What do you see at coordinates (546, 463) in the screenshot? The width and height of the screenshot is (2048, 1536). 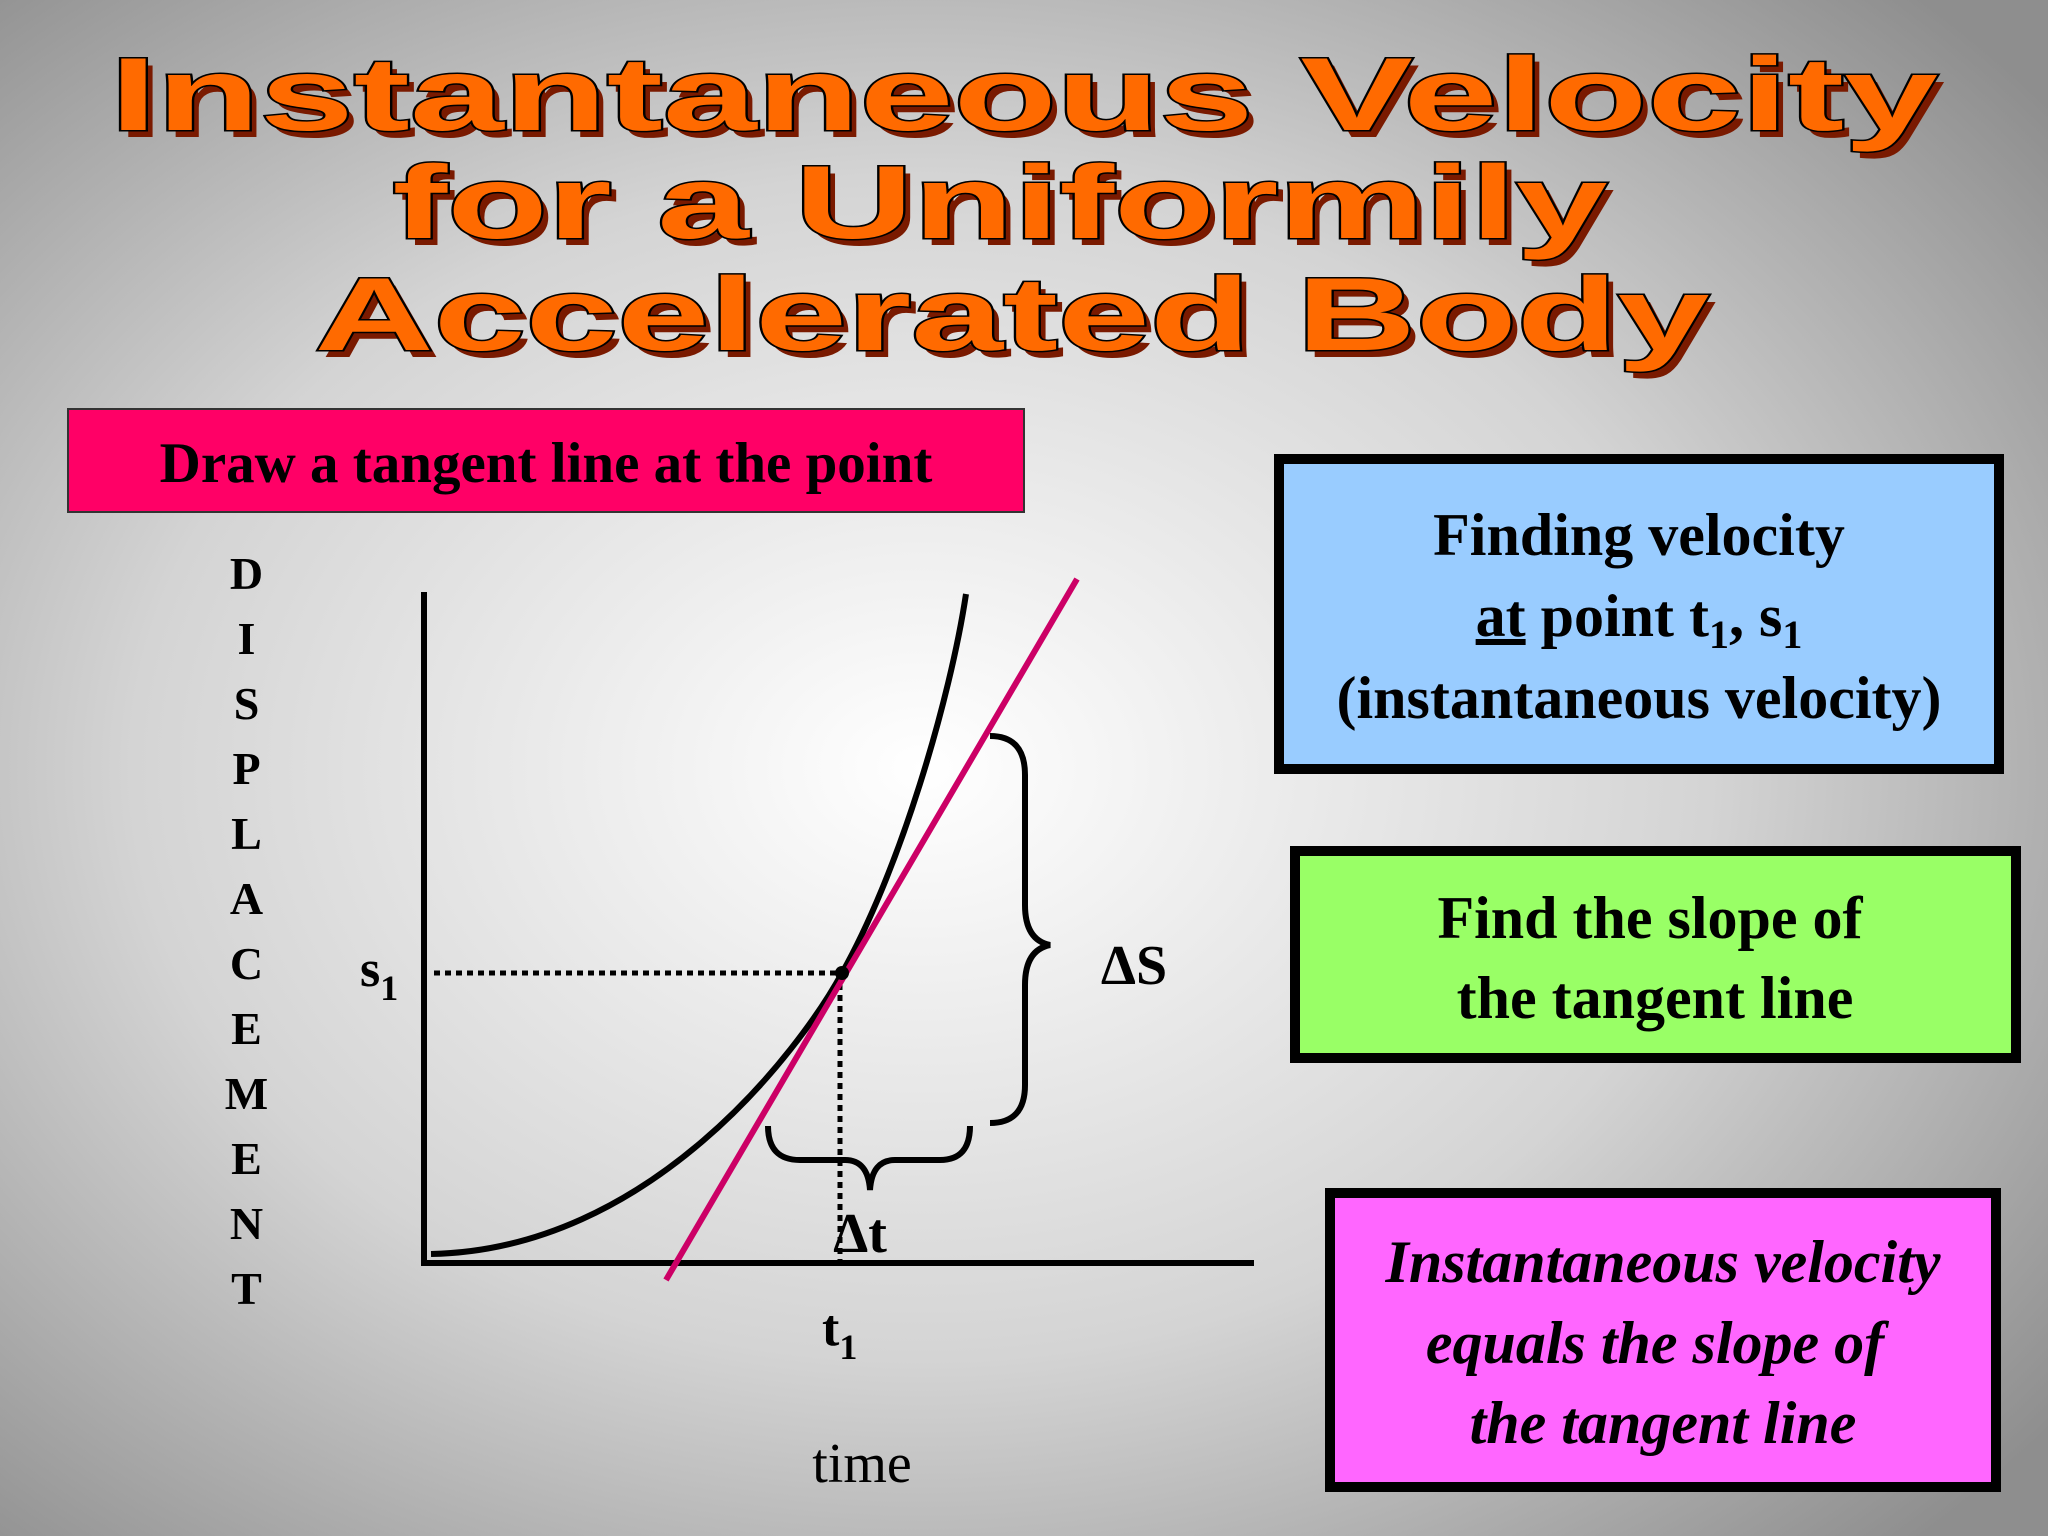 I see `instruction-text: Draw a tangent line at the point` at bounding box center [546, 463].